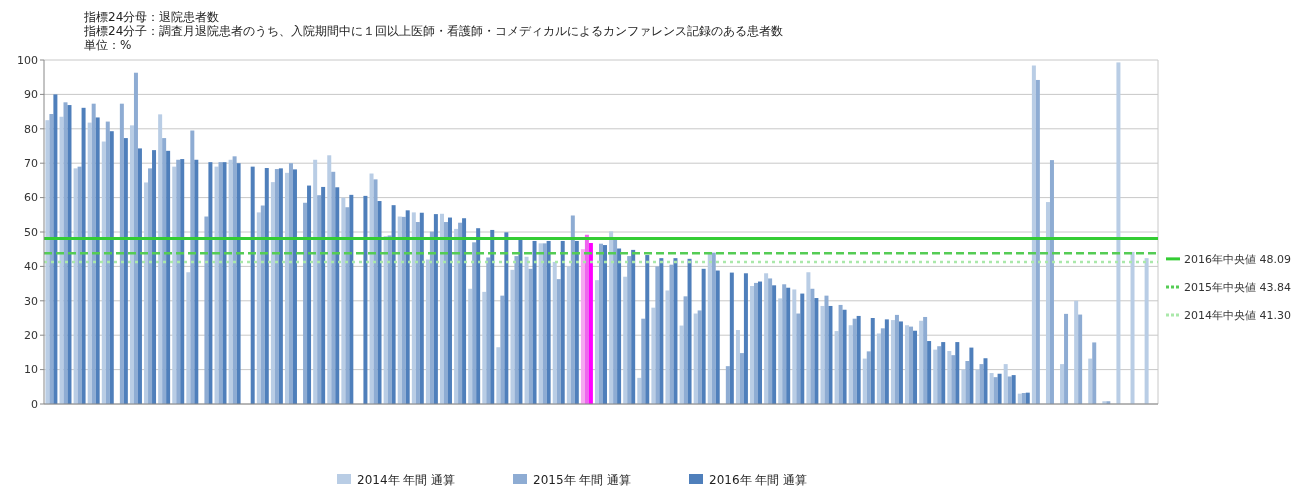 The height and width of the screenshot is (504, 1301). What do you see at coordinates (31, 232) in the screenshot?
I see `y-tick-label: 50` at bounding box center [31, 232].